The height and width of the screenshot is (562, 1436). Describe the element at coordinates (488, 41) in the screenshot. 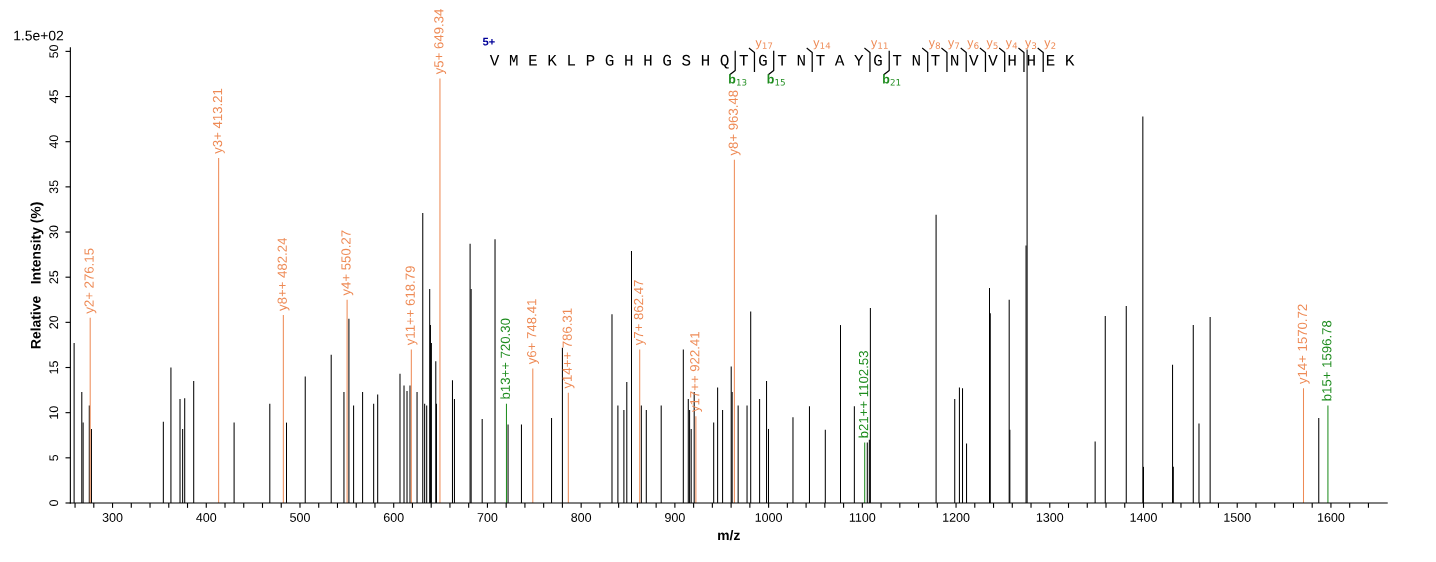

I see `text: 5+` at that location.